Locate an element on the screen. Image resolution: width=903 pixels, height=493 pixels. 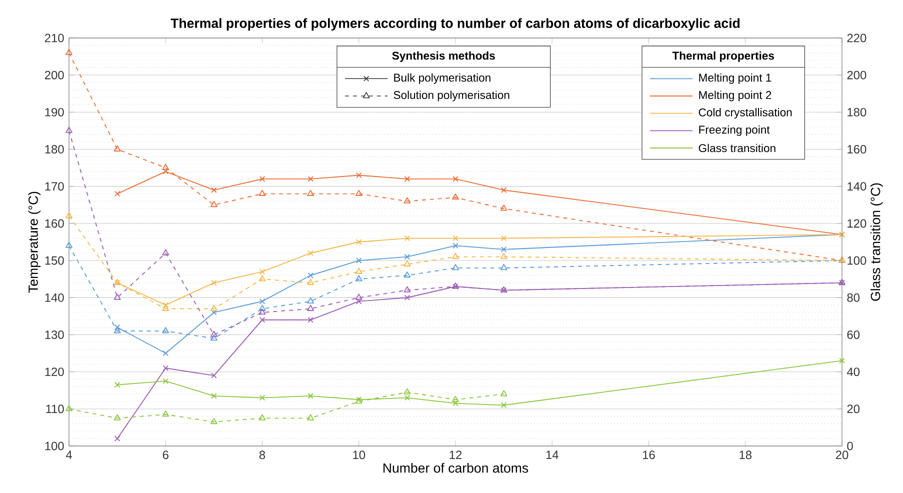
legend-label: Melting point 2 is located at coordinates (735, 96).